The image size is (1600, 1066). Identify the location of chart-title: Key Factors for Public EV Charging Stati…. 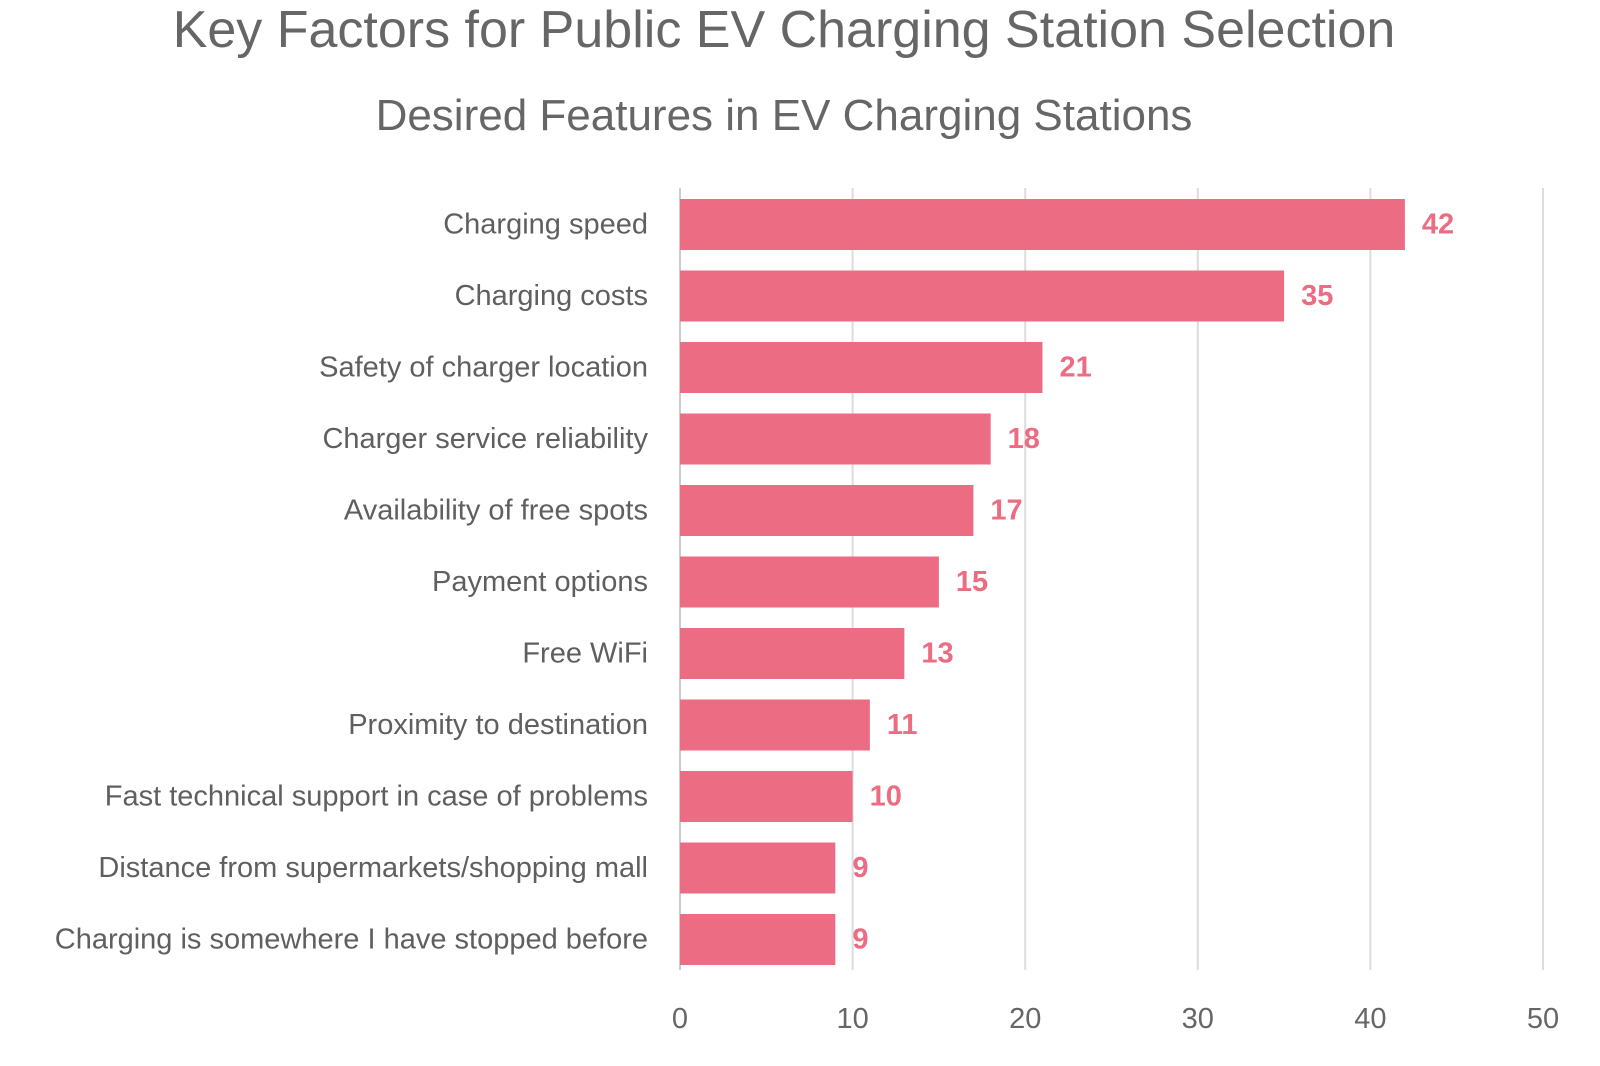
(784, 30).